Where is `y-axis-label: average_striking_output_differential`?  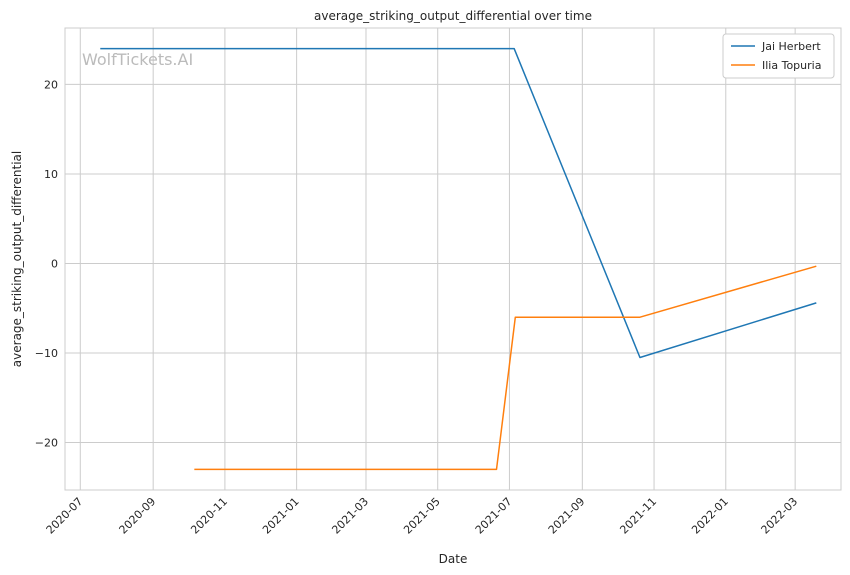
y-axis-label: average_striking_output_differential is located at coordinates (17, 259).